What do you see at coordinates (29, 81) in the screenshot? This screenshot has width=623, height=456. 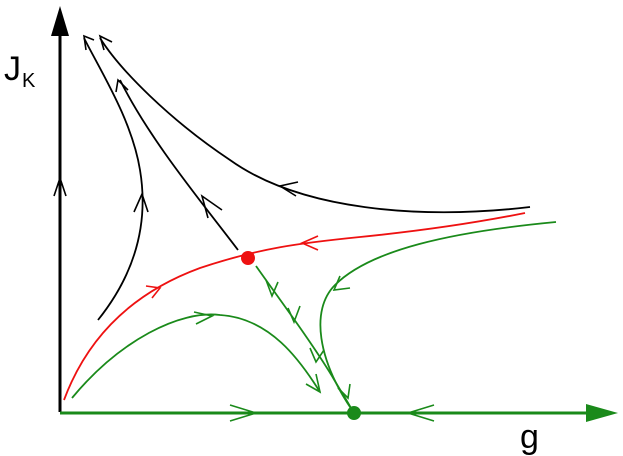 I see `y-axis-label-subscript: K` at bounding box center [29, 81].